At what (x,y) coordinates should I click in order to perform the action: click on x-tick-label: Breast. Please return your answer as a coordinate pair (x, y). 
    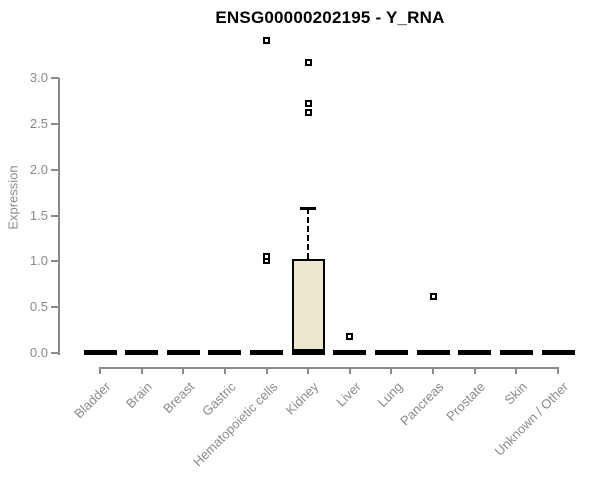
    Looking at the image, I should click on (178, 398).